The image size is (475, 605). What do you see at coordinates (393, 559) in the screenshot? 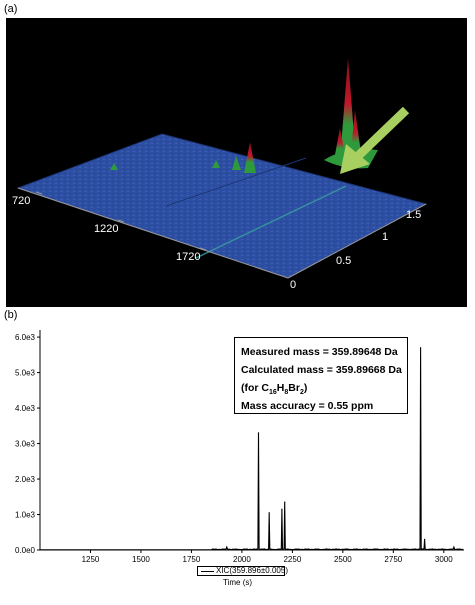
I see `x-tick-label: 2750` at bounding box center [393, 559].